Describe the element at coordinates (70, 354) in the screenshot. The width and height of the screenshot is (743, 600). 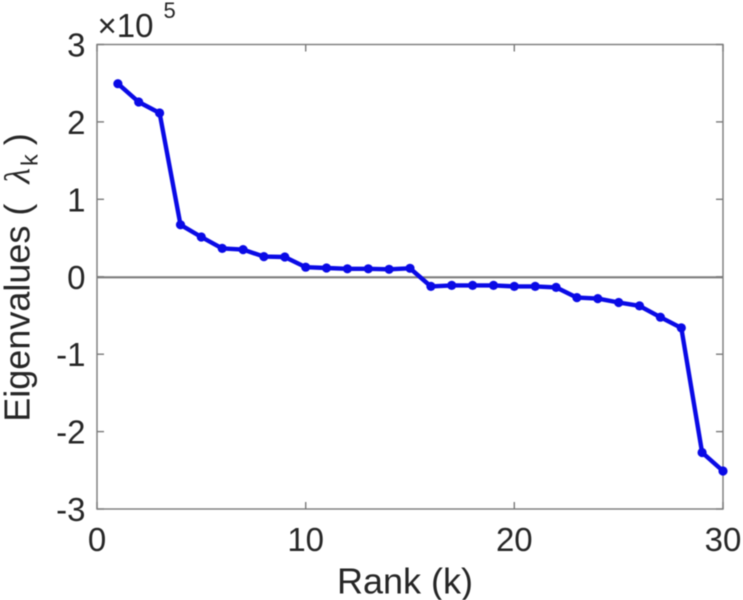
I see `svg-text: -1` at that location.